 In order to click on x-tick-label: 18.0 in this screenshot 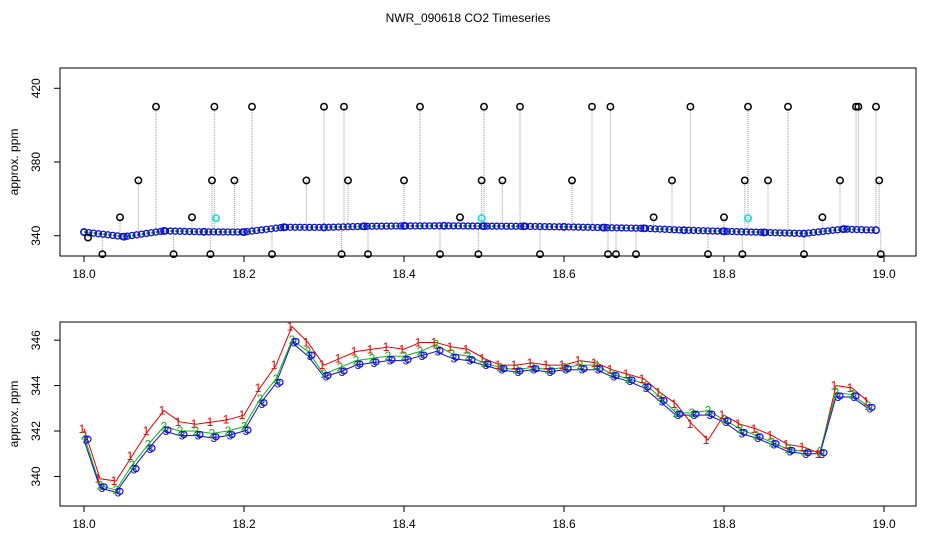, I will do `click(84, 274)`.